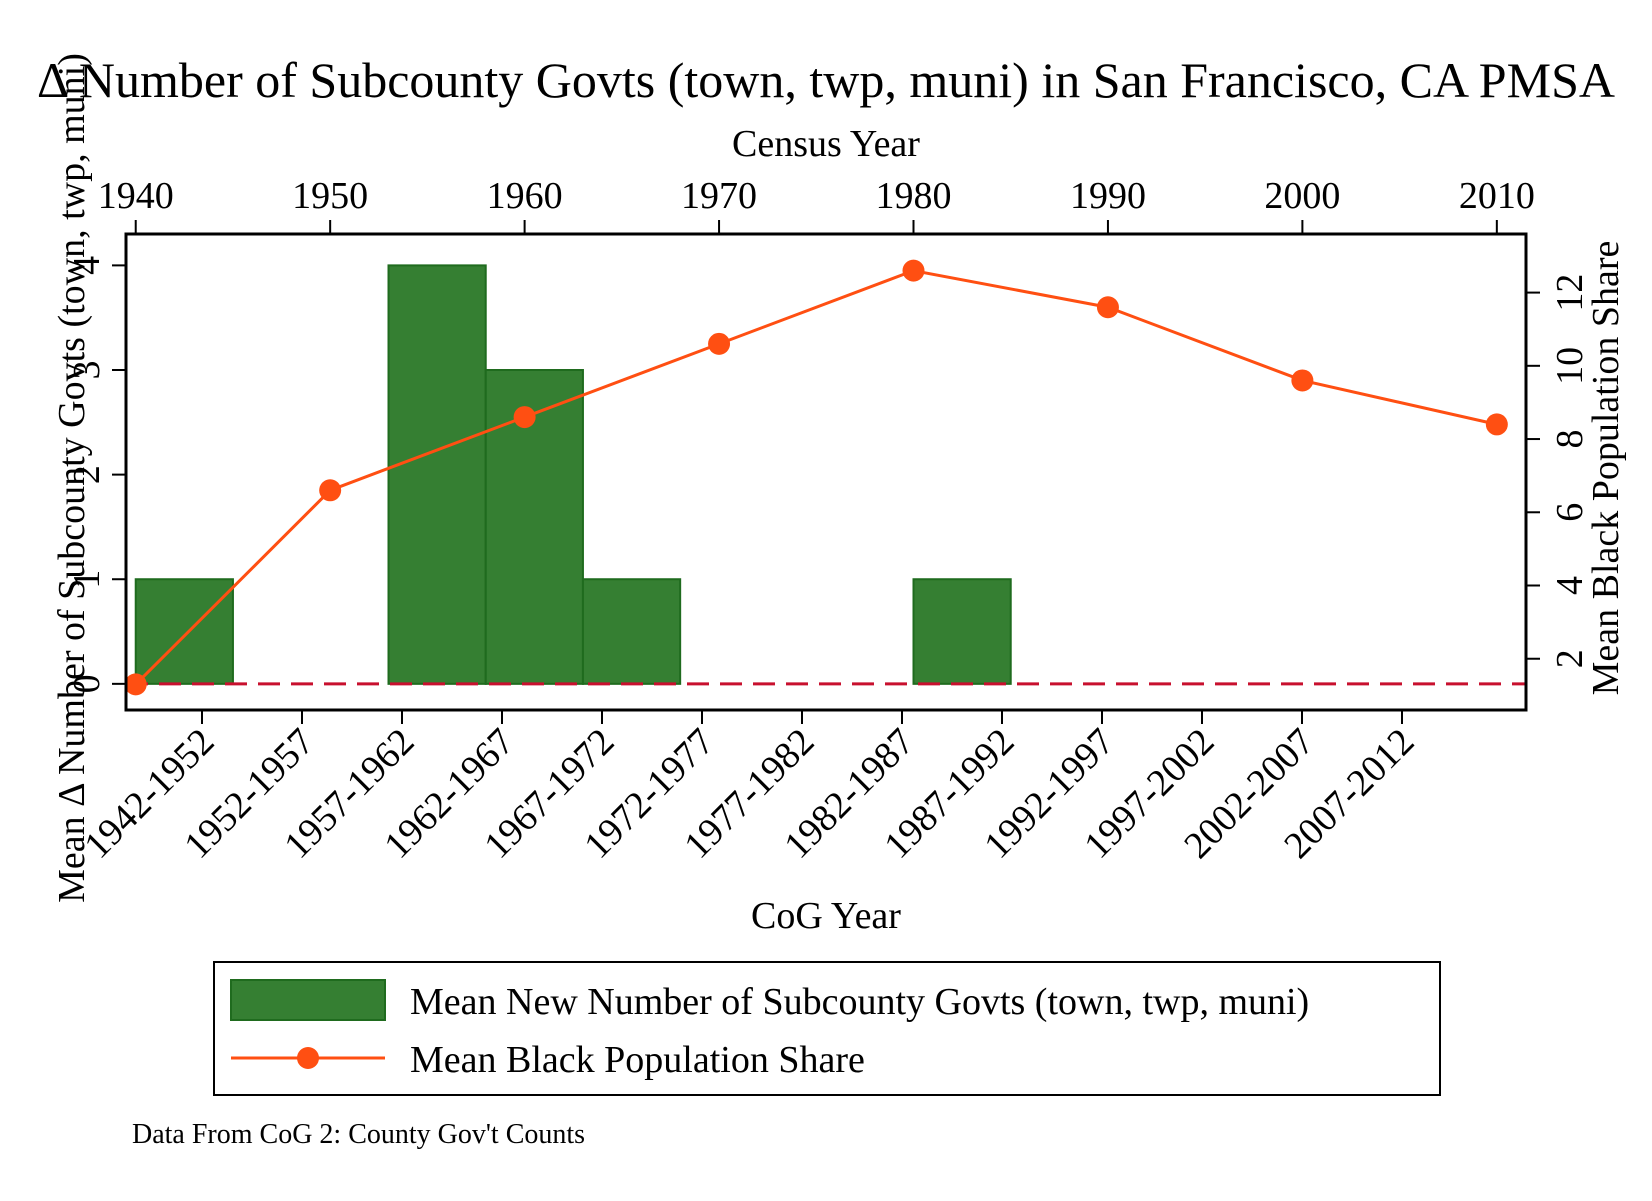 This screenshot has height=1201, width=1652. What do you see at coordinates (1570, 585) in the screenshot?
I see `right-axis-tick-label: 4` at bounding box center [1570, 585].